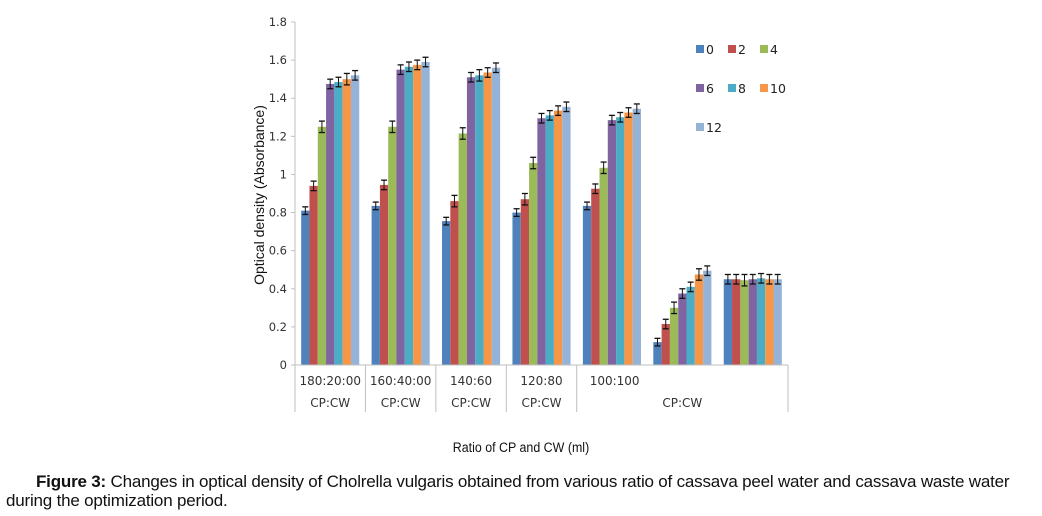 This screenshot has width=1042, height=516. Describe the element at coordinates (741, 88) in the screenshot. I see `legend: 0 2 4 6 8 10 12` at that location.